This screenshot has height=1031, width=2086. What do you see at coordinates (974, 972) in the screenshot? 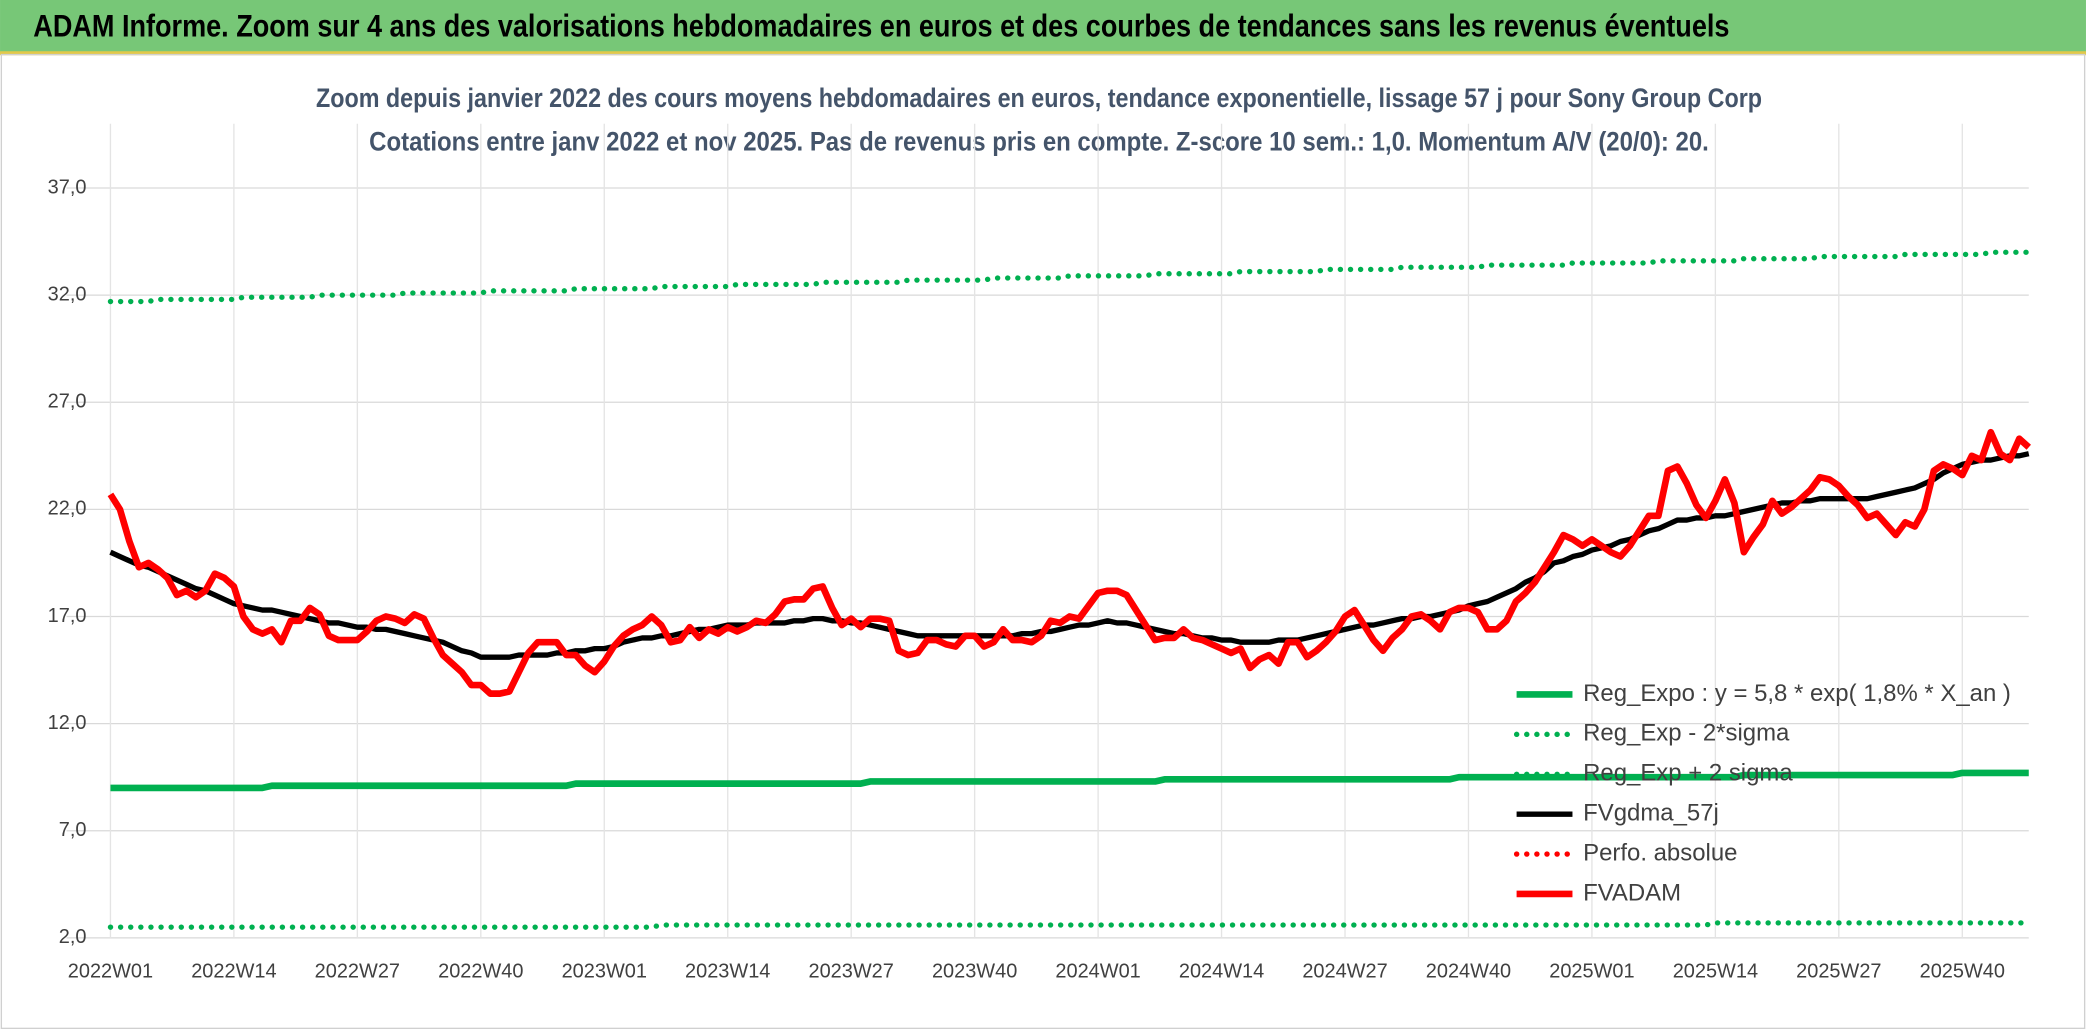
I see `x-tick-label: 2023W40` at bounding box center [974, 972].